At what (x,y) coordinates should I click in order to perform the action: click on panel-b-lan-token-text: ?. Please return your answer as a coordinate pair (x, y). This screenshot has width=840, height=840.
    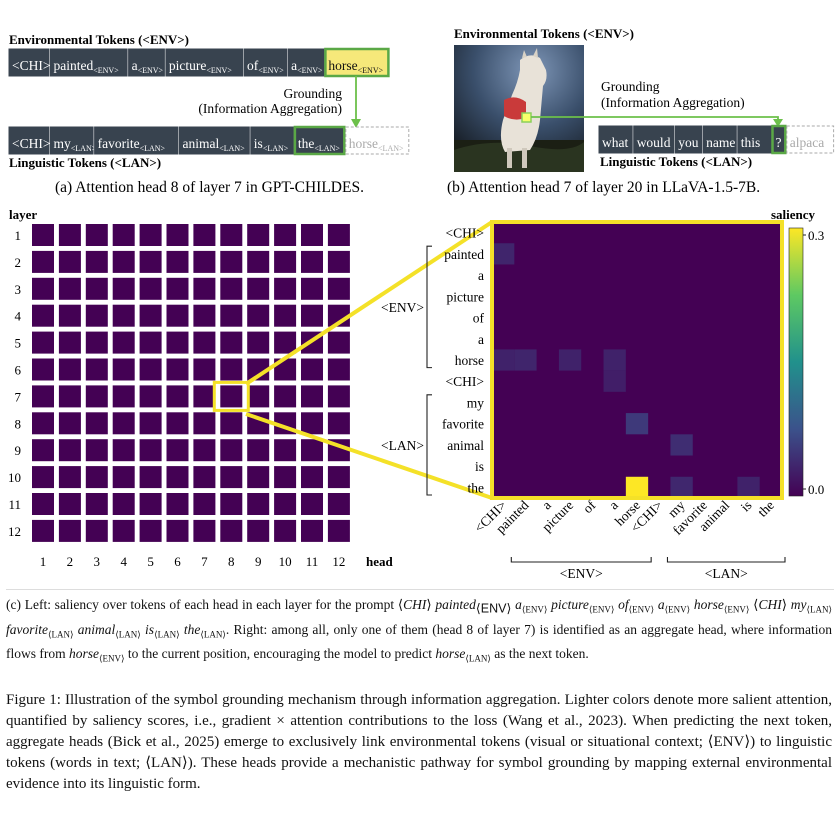
    Looking at the image, I should click on (779, 142).